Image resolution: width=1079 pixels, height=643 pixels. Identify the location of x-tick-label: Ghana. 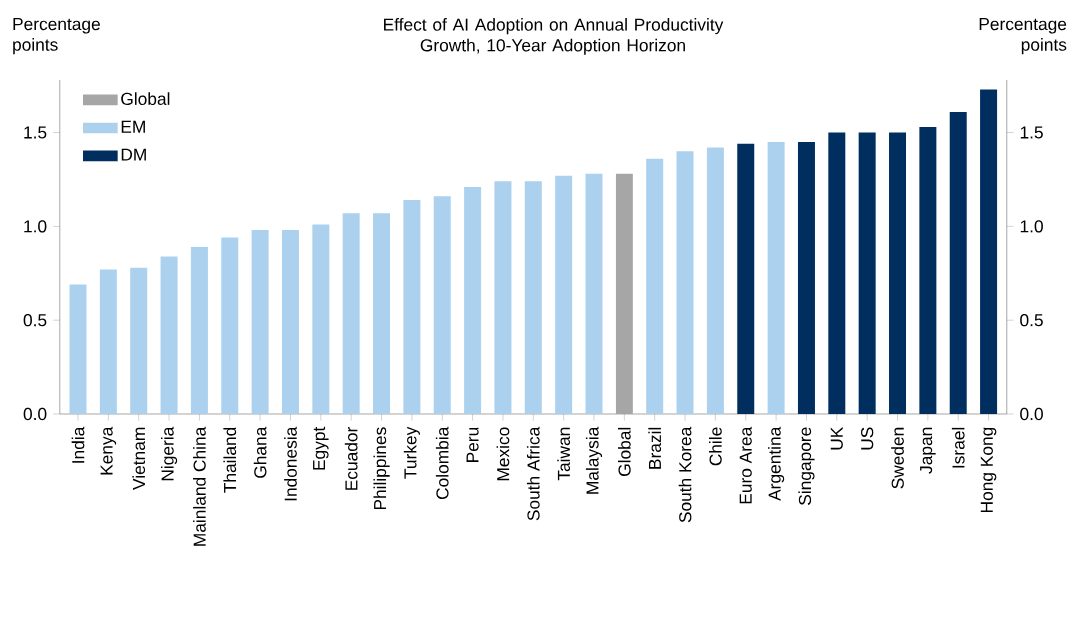
(260, 452).